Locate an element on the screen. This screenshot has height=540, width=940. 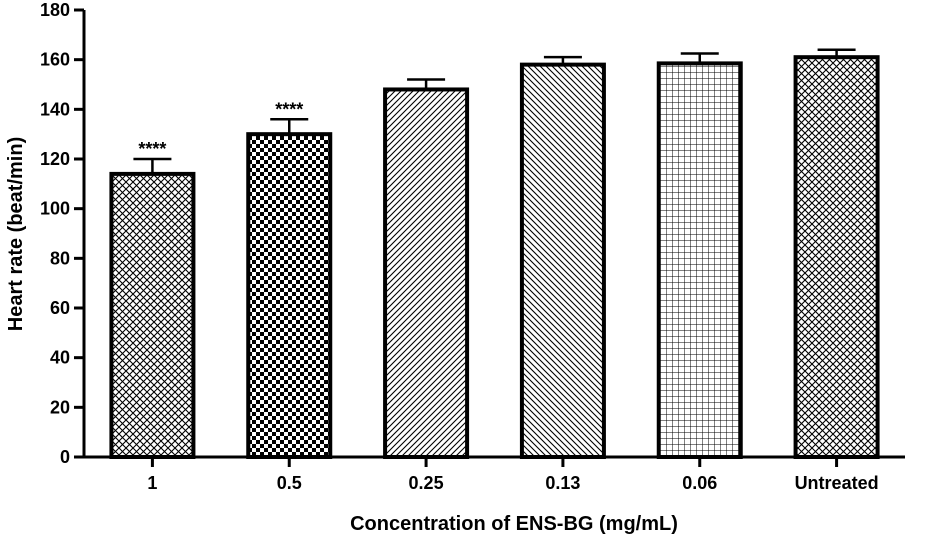
y-tick-label: 120 is located at coordinates (55, 159).